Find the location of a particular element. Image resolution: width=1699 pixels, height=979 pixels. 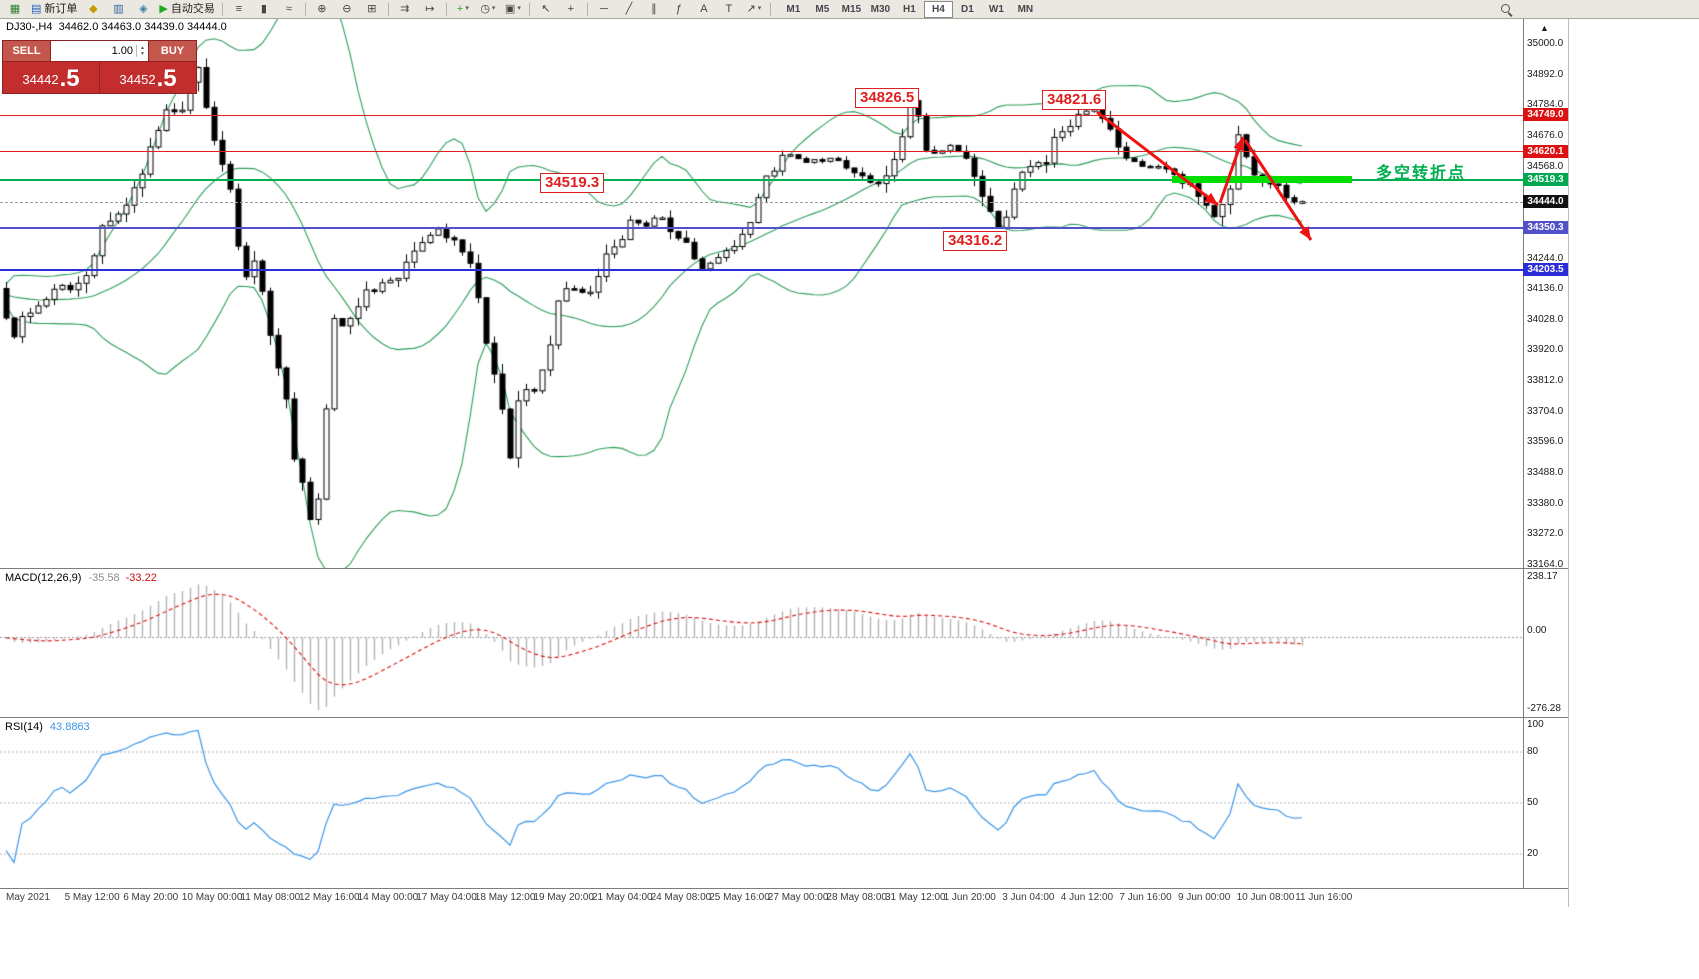

cursor-icon: ↖ is located at coordinates (546, 9).